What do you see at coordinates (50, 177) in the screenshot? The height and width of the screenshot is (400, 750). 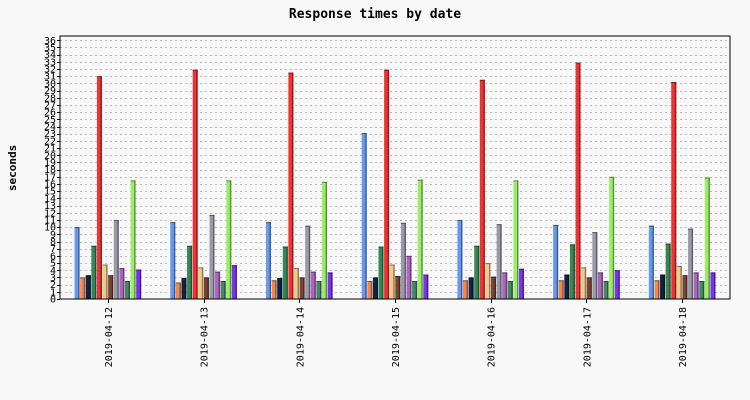 I see `y-tick-label: 17` at bounding box center [50, 177].